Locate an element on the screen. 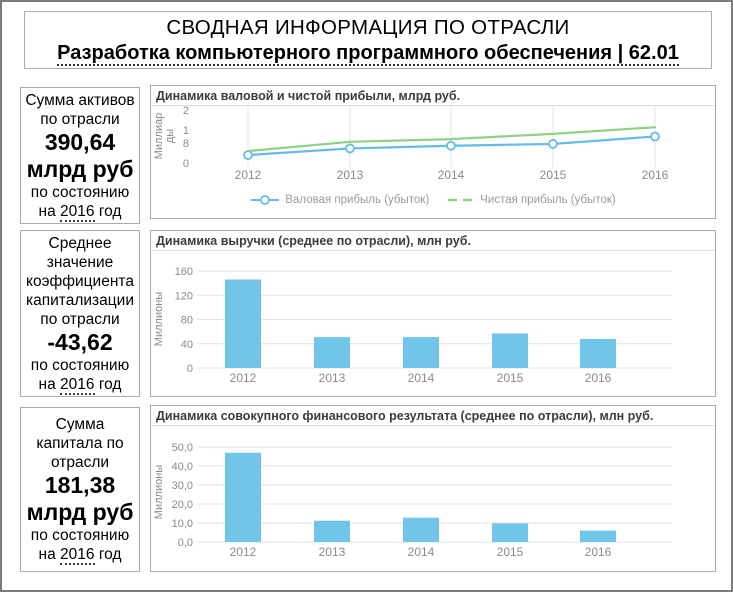 Image resolution: width=733 pixels, height=592 pixels. series-line-net-profit is located at coordinates (451, 139).